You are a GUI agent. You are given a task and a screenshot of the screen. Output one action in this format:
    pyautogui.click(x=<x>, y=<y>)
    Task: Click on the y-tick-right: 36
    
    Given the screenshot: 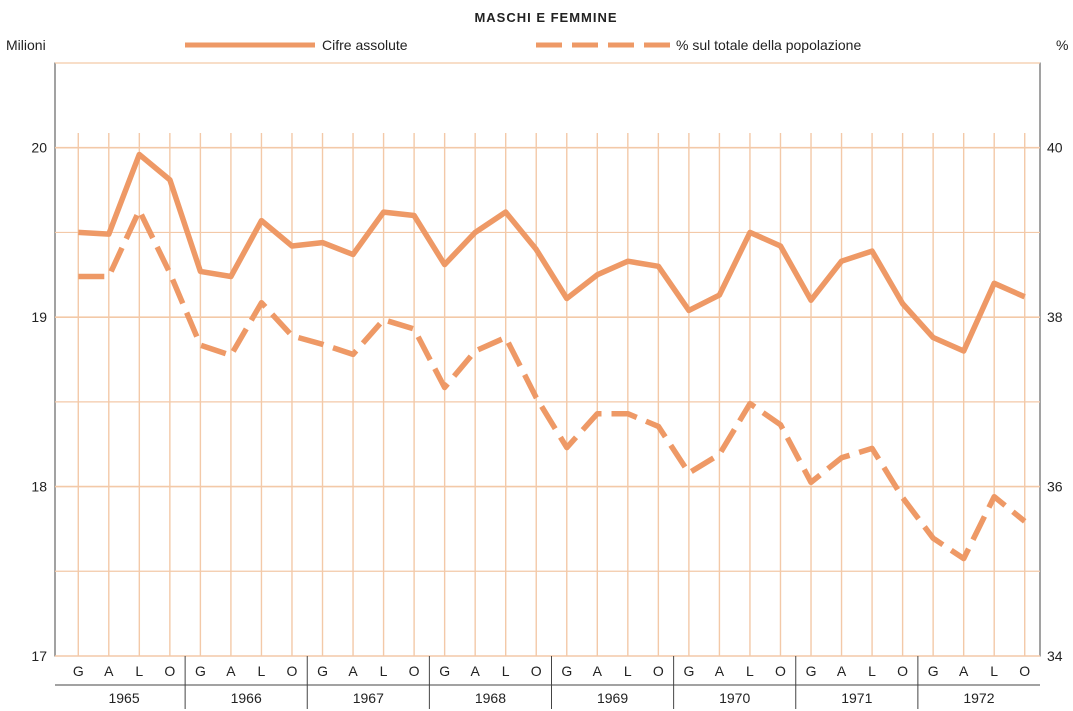 What is the action you would take?
    pyautogui.click(x=1055, y=487)
    